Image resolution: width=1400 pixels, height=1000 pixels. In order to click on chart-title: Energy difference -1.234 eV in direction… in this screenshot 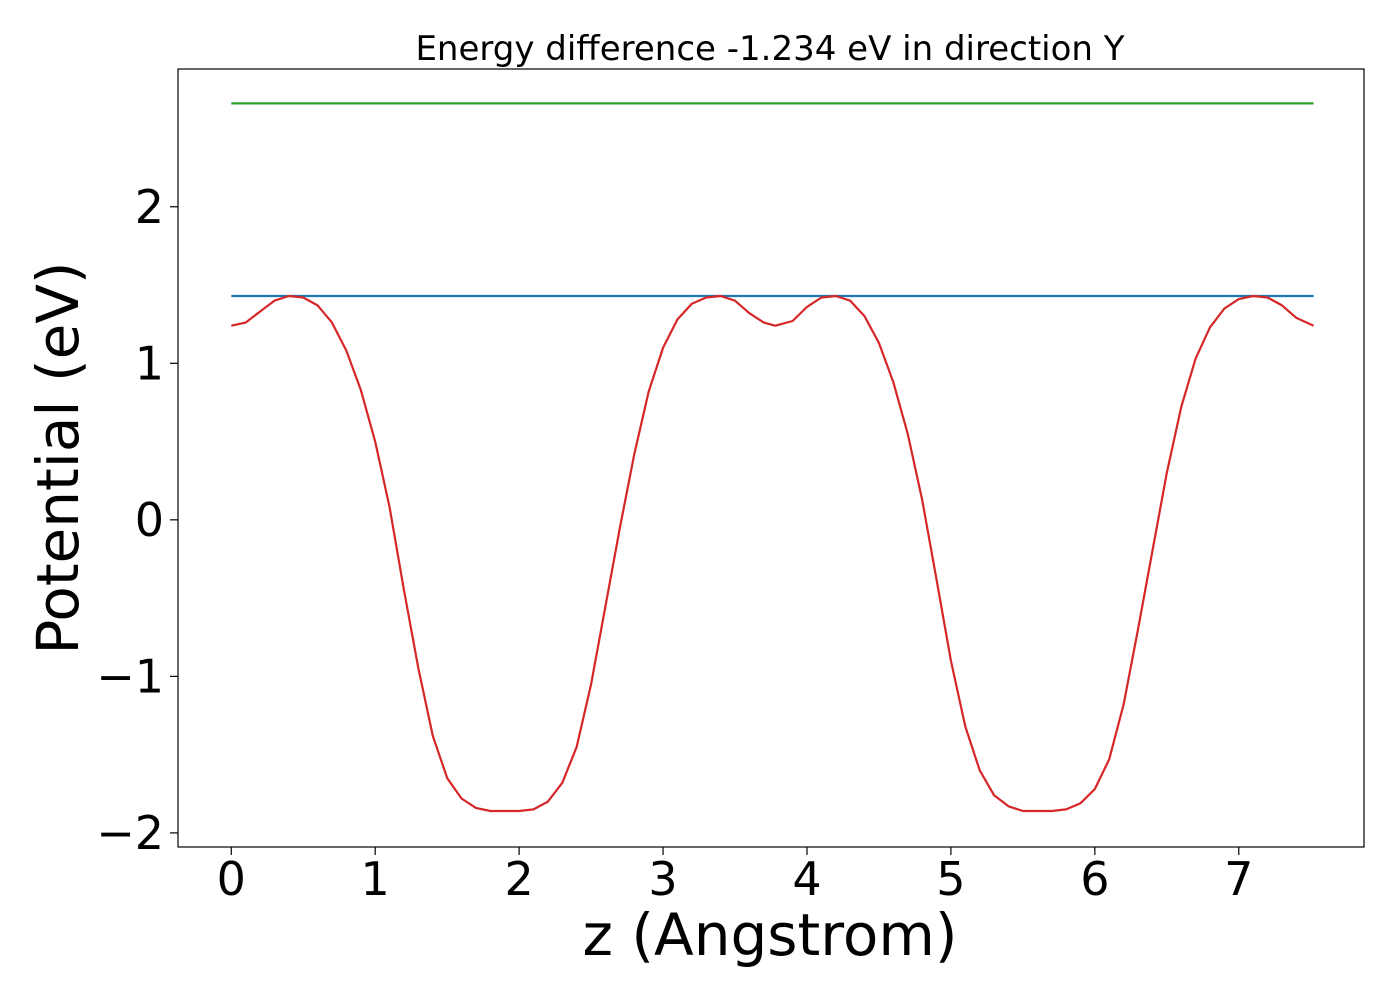, I will do `click(769, 49)`.